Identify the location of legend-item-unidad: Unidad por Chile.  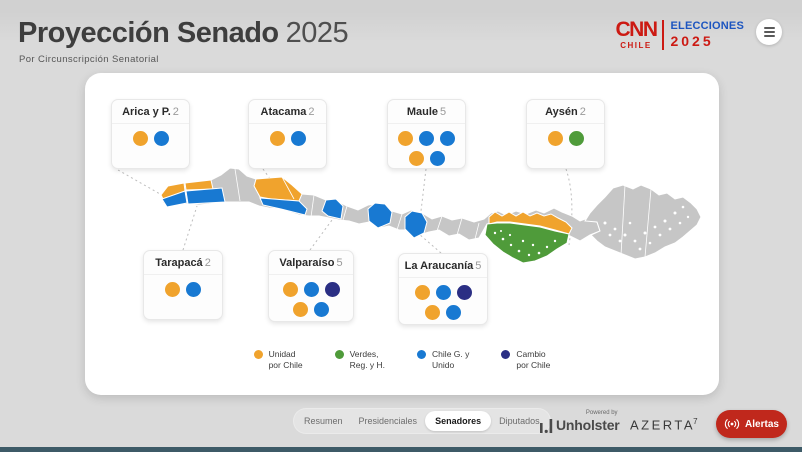
(278, 360).